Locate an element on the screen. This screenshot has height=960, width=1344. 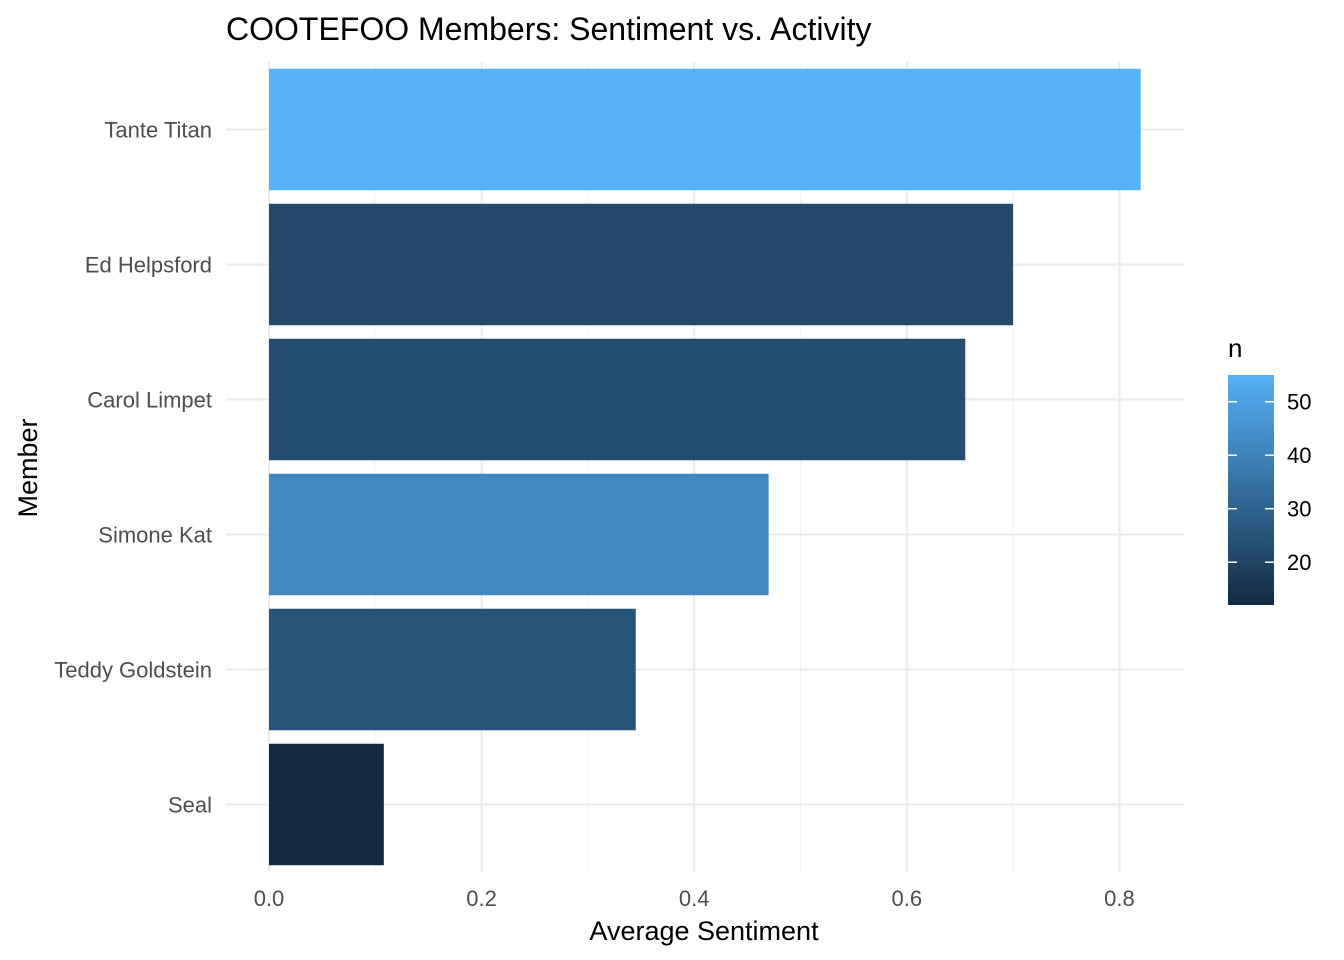
legend: n 50 40 30 20 is located at coordinates (1269, 469).